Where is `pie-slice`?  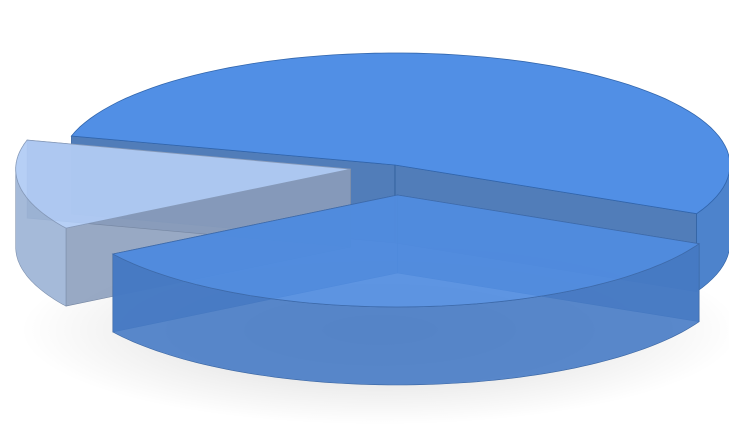
pie-slice is located at coordinates (183, 184).